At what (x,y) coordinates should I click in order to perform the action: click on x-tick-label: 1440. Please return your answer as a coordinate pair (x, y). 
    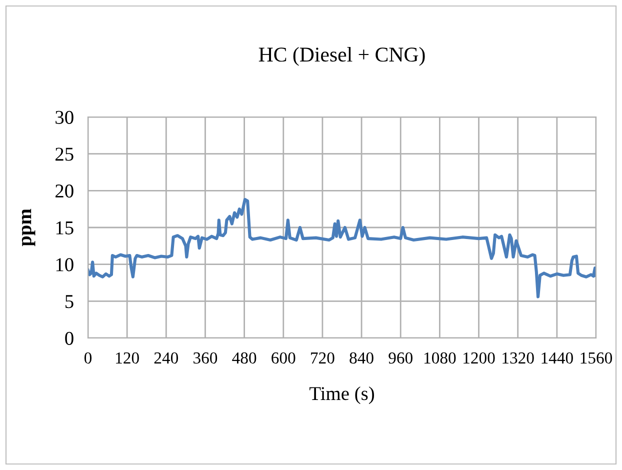
    Looking at the image, I should click on (557, 358).